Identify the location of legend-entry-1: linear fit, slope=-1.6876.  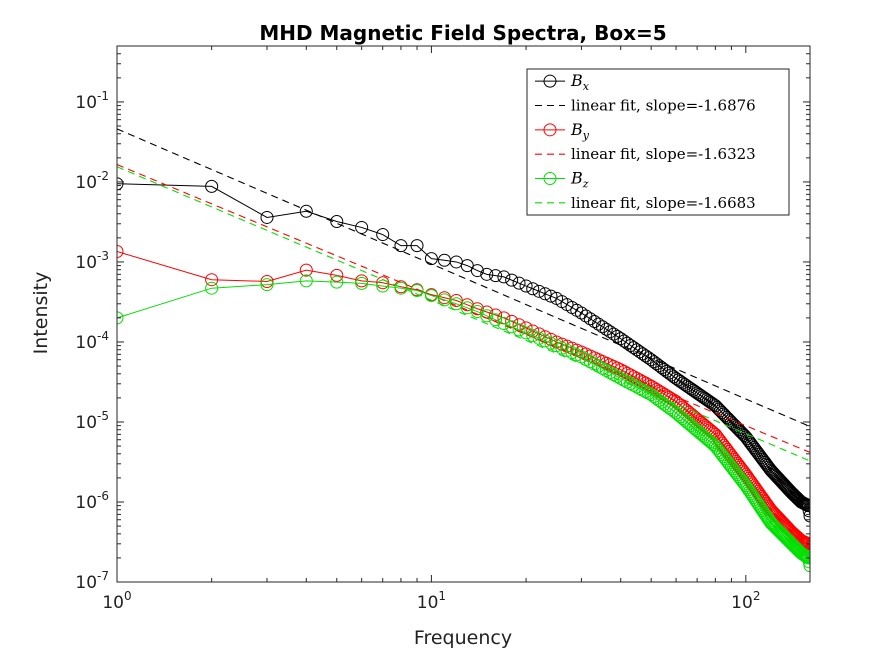
(645, 106).